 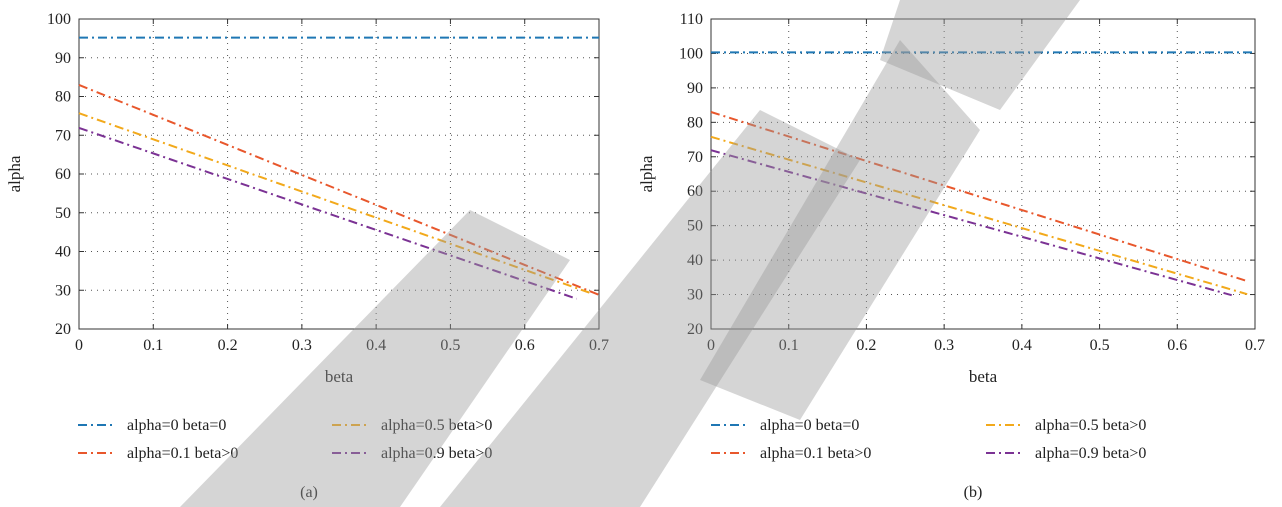 What do you see at coordinates (691, 19) in the screenshot?
I see `y-tick-label: 110` at bounding box center [691, 19].